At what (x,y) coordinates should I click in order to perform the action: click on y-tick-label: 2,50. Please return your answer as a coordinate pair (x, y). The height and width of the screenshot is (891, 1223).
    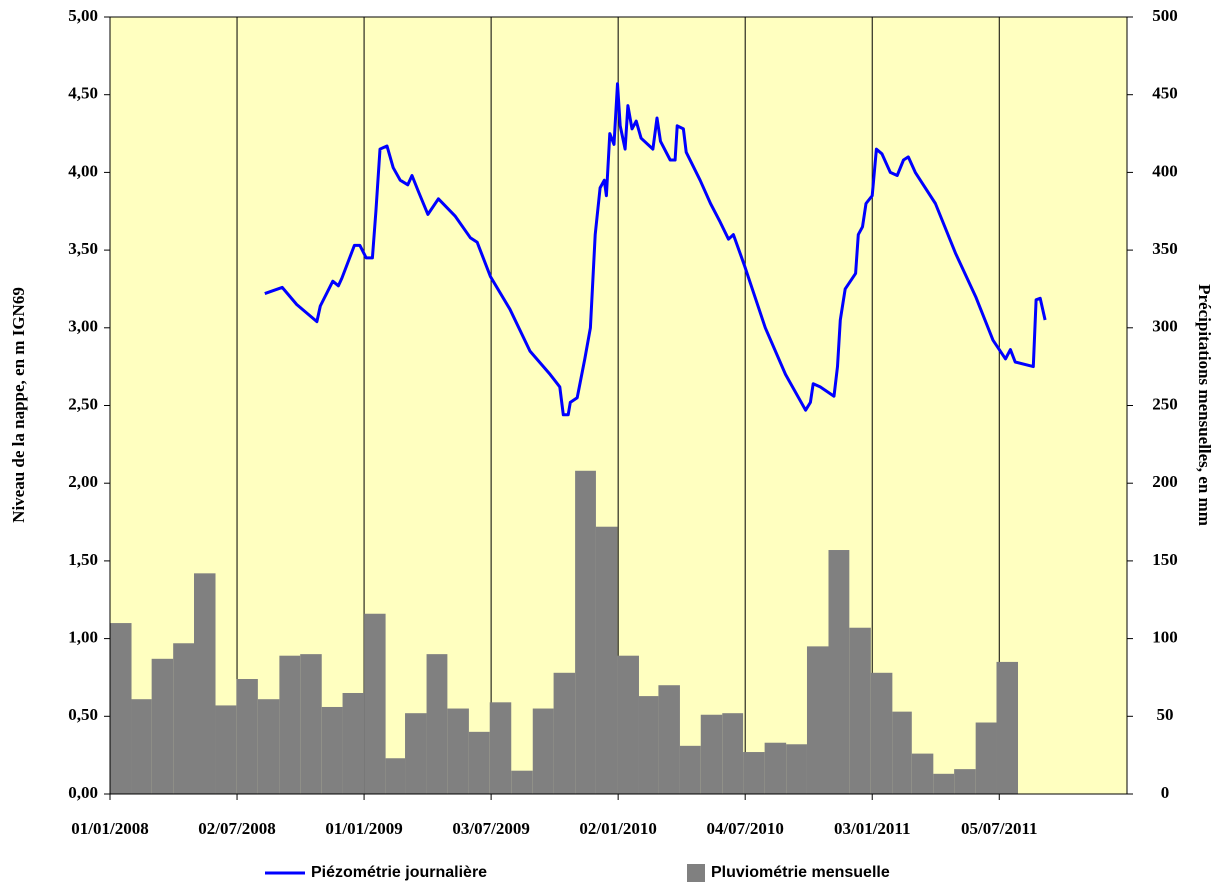
    Looking at the image, I should click on (83, 403).